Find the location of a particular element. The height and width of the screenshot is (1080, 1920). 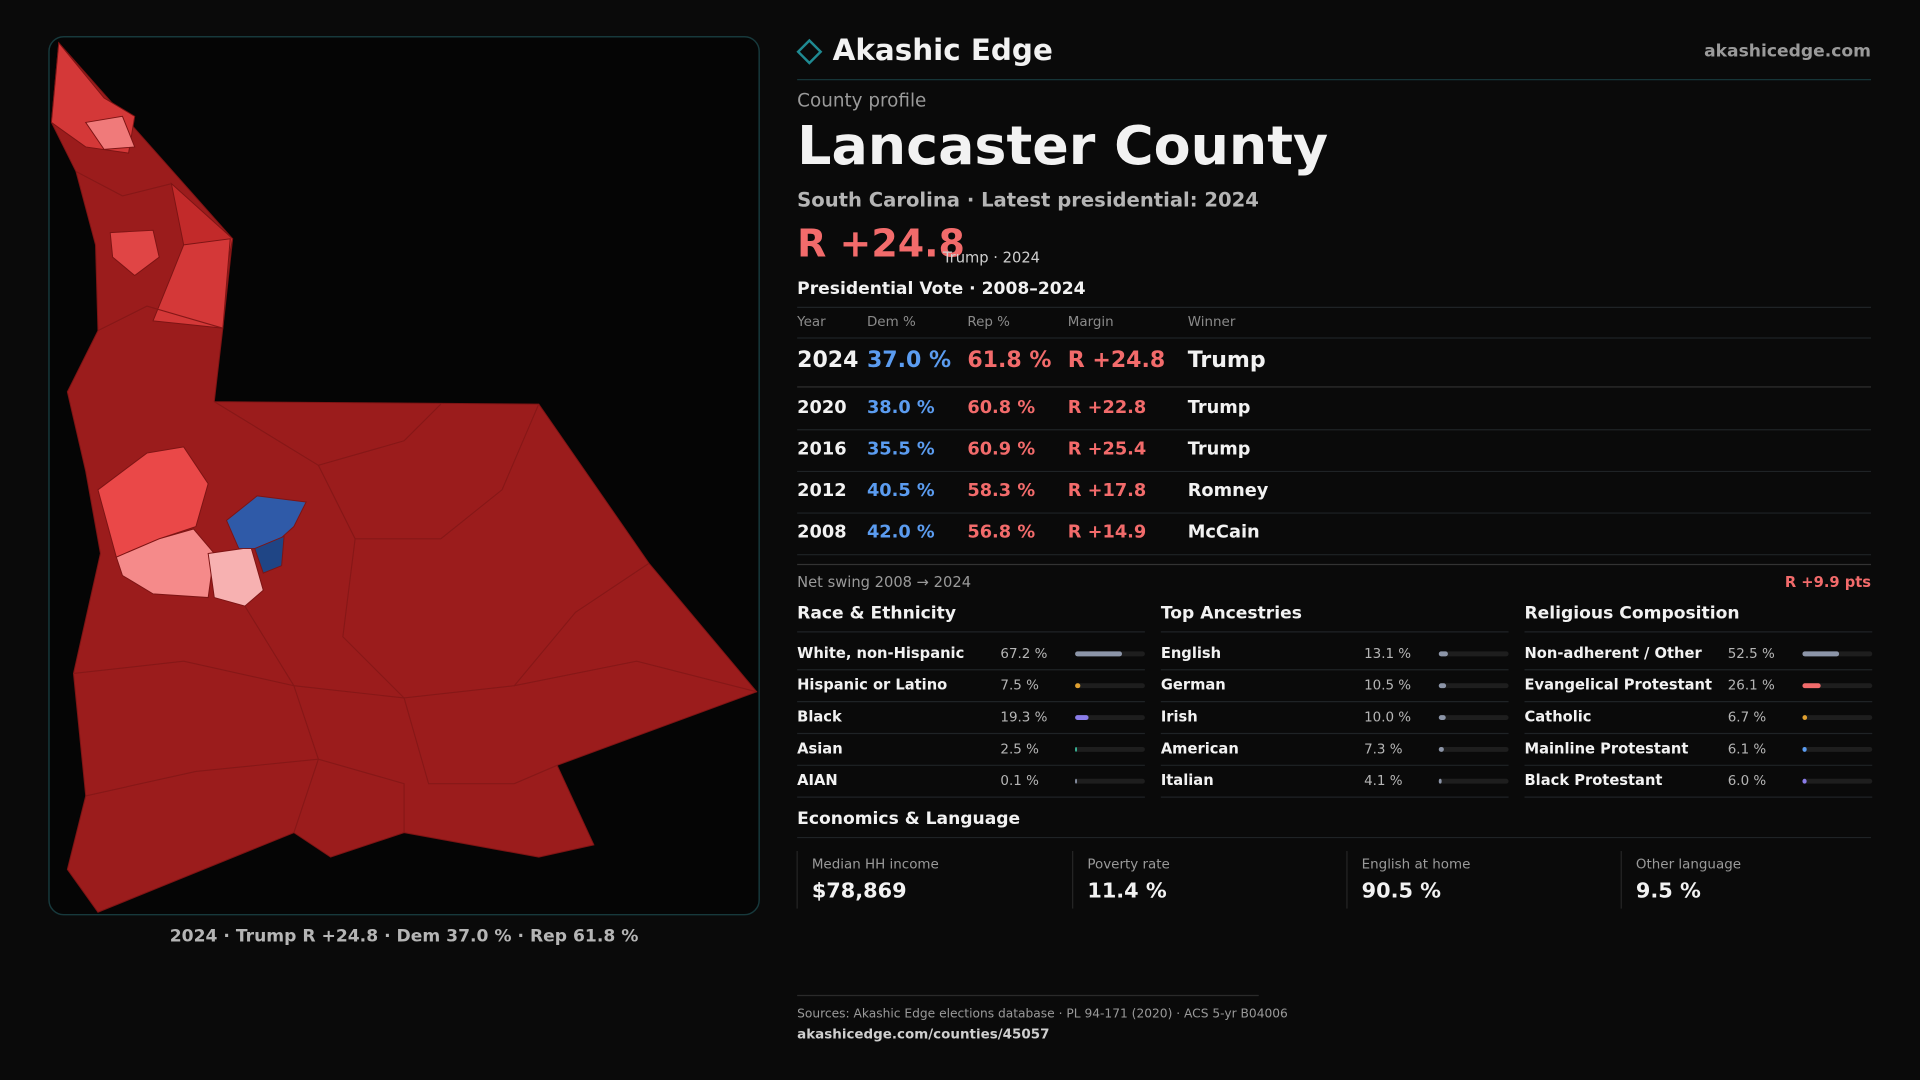

table-cell: 35.5 % is located at coordinates (901, 449).